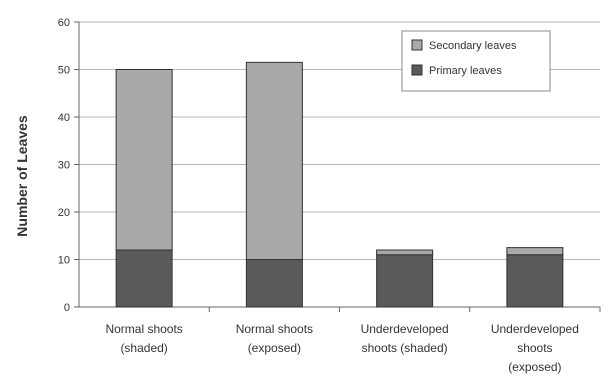  Describe the element at coordinates (67, 308) in the screenshot. I see `y-tick-label: 0` at that location.